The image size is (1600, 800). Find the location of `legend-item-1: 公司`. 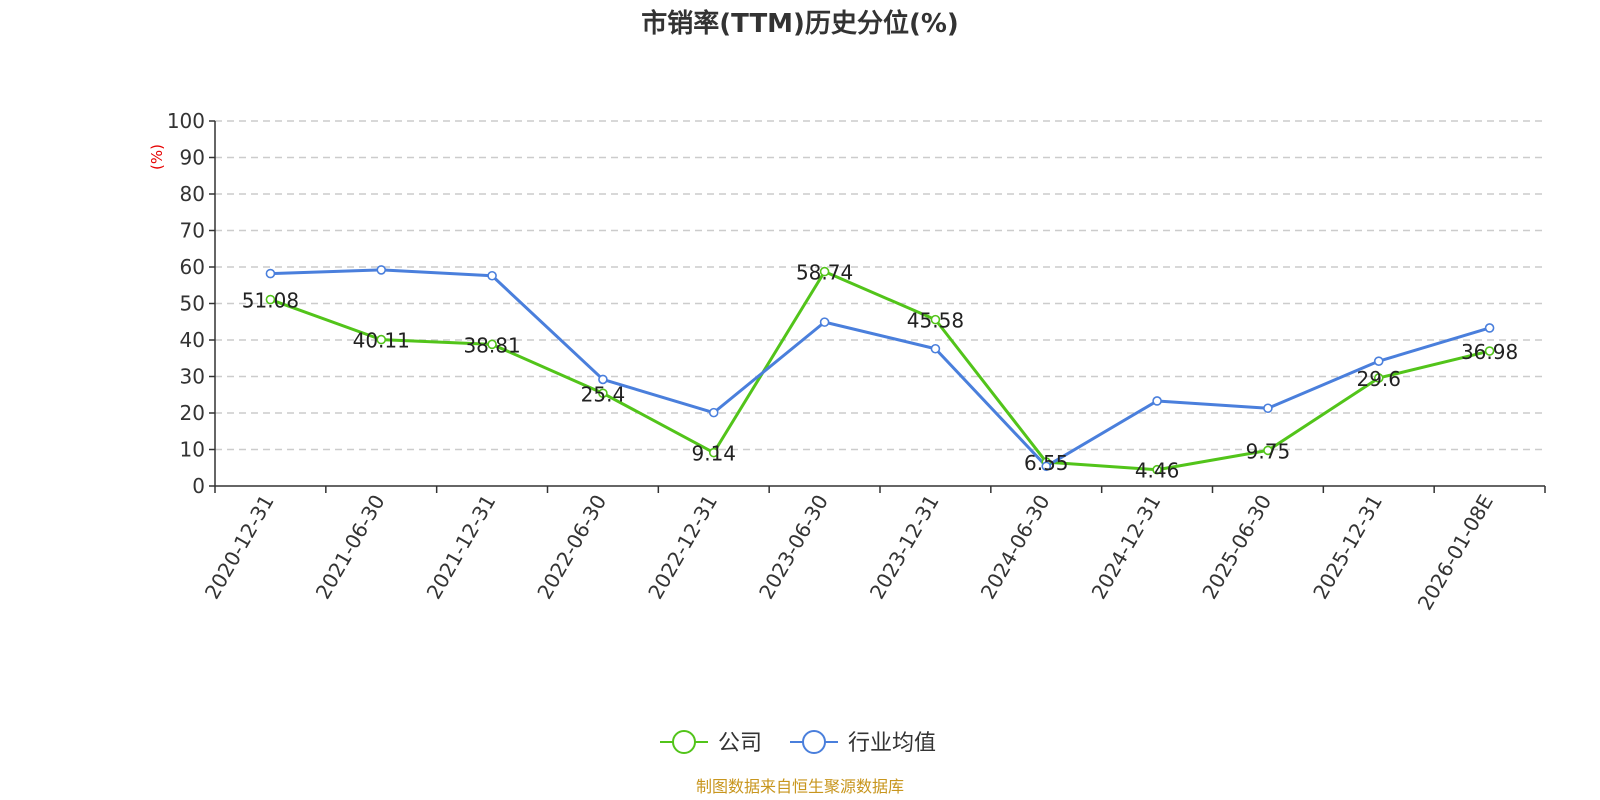

legend-item-1: 公司 is located at coordinates (711, 743).